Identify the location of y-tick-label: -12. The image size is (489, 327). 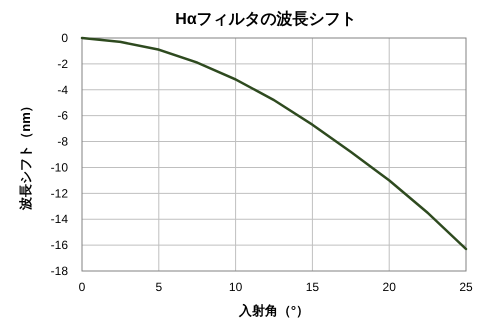
(59, 193).